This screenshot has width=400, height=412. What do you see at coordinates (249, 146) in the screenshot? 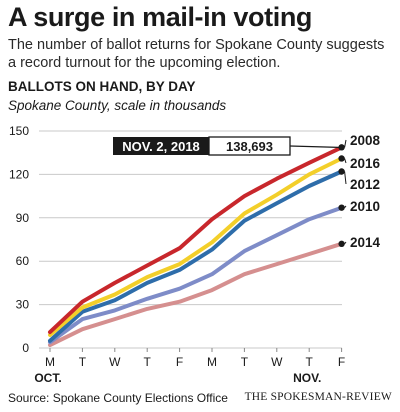
I see `annotation-value: 138,693` at bounding box center [249, 146].